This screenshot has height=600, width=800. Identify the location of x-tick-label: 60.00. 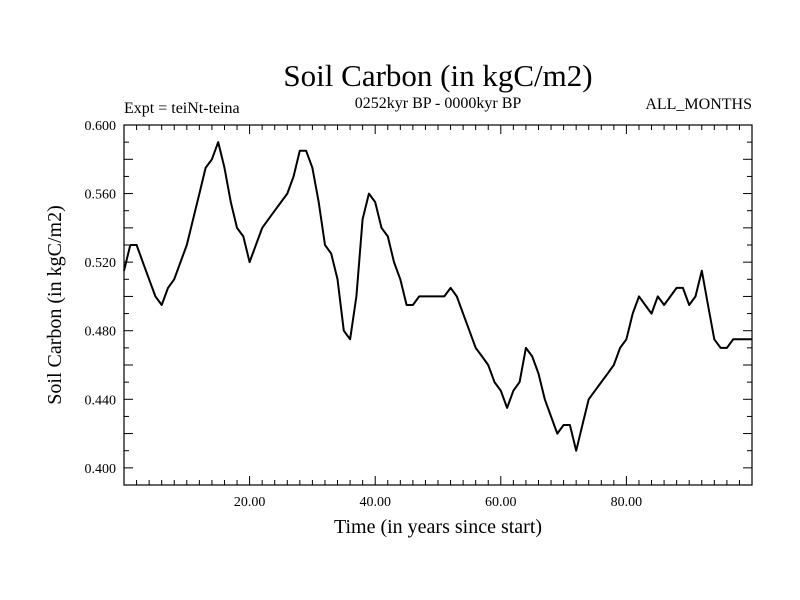
(501, 502).